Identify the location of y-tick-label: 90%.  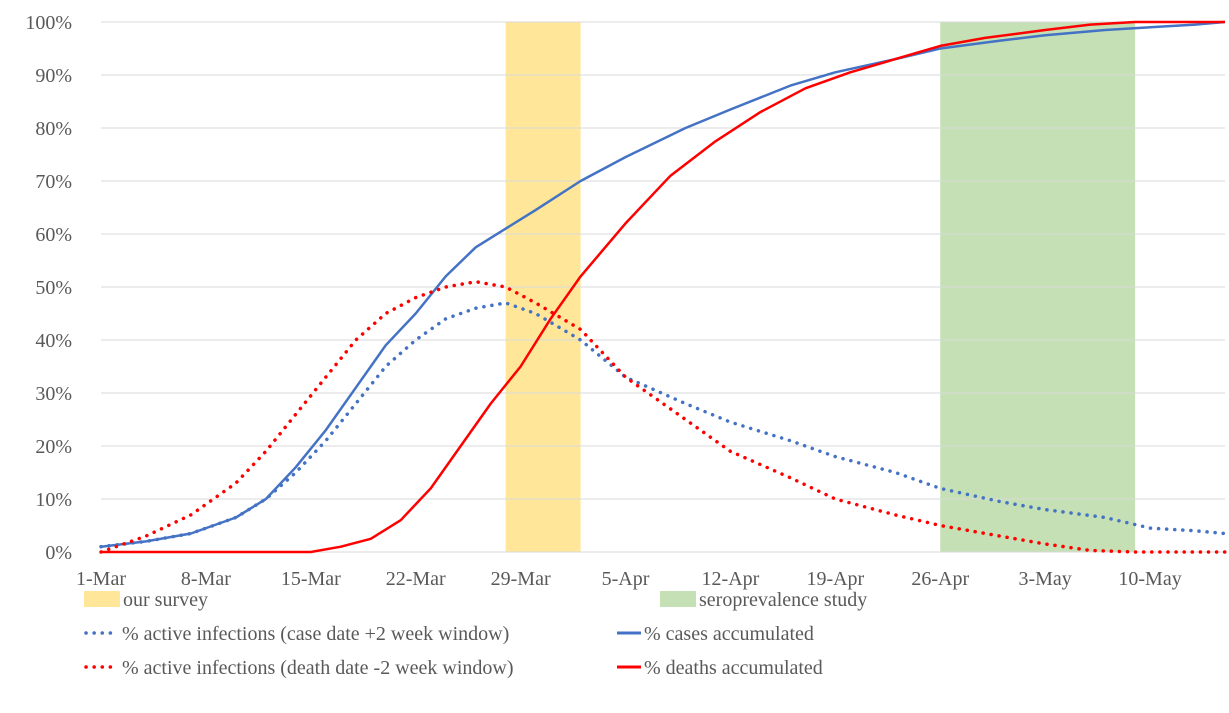
(53, 76).